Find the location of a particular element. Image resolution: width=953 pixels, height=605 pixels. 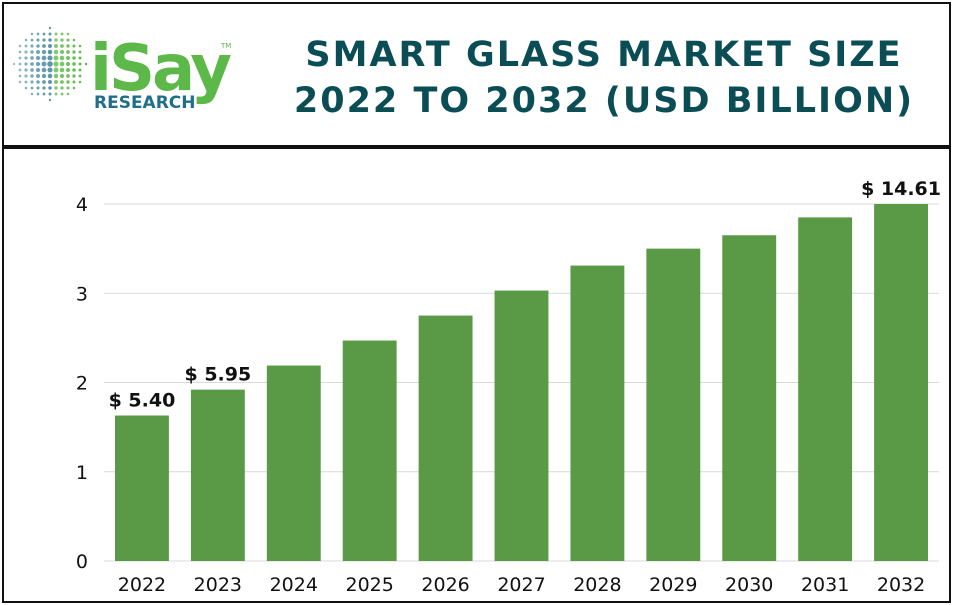

y-tick-label: 1 is located at coordinates (82, 473).